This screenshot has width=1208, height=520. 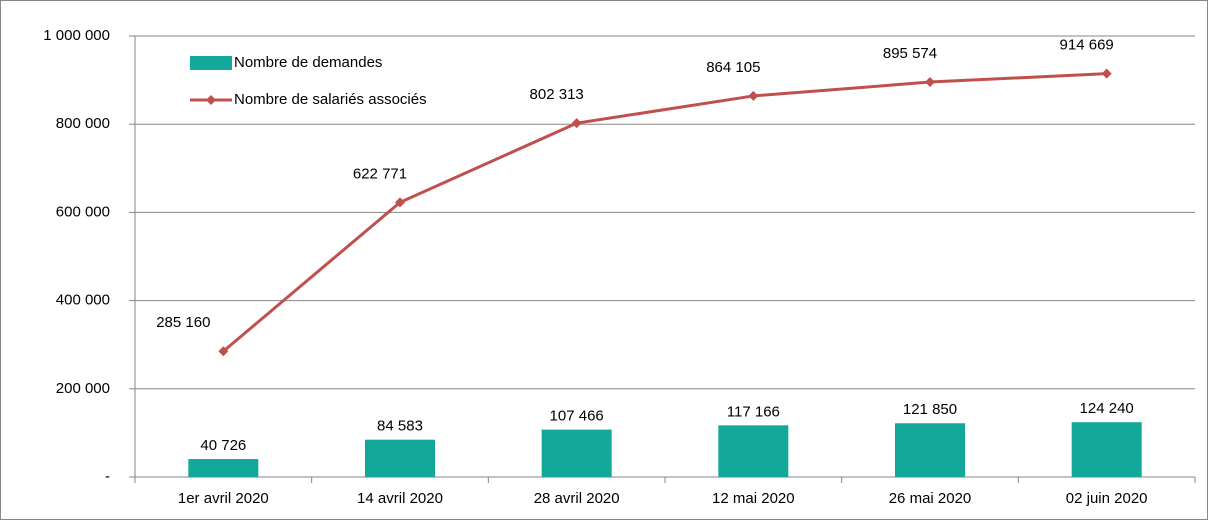 I want to click on line-value-label: 895 574, so click(x=910, y=53).